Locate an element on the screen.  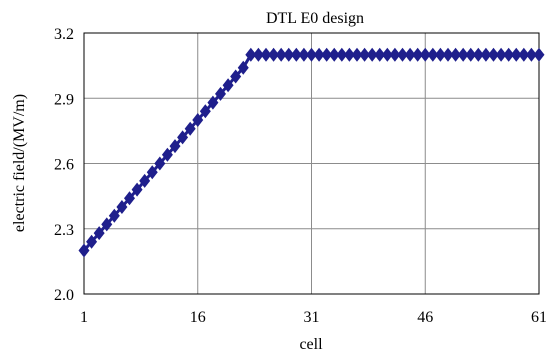
x-tick-label: 31 is located at coordinates (312, 317).